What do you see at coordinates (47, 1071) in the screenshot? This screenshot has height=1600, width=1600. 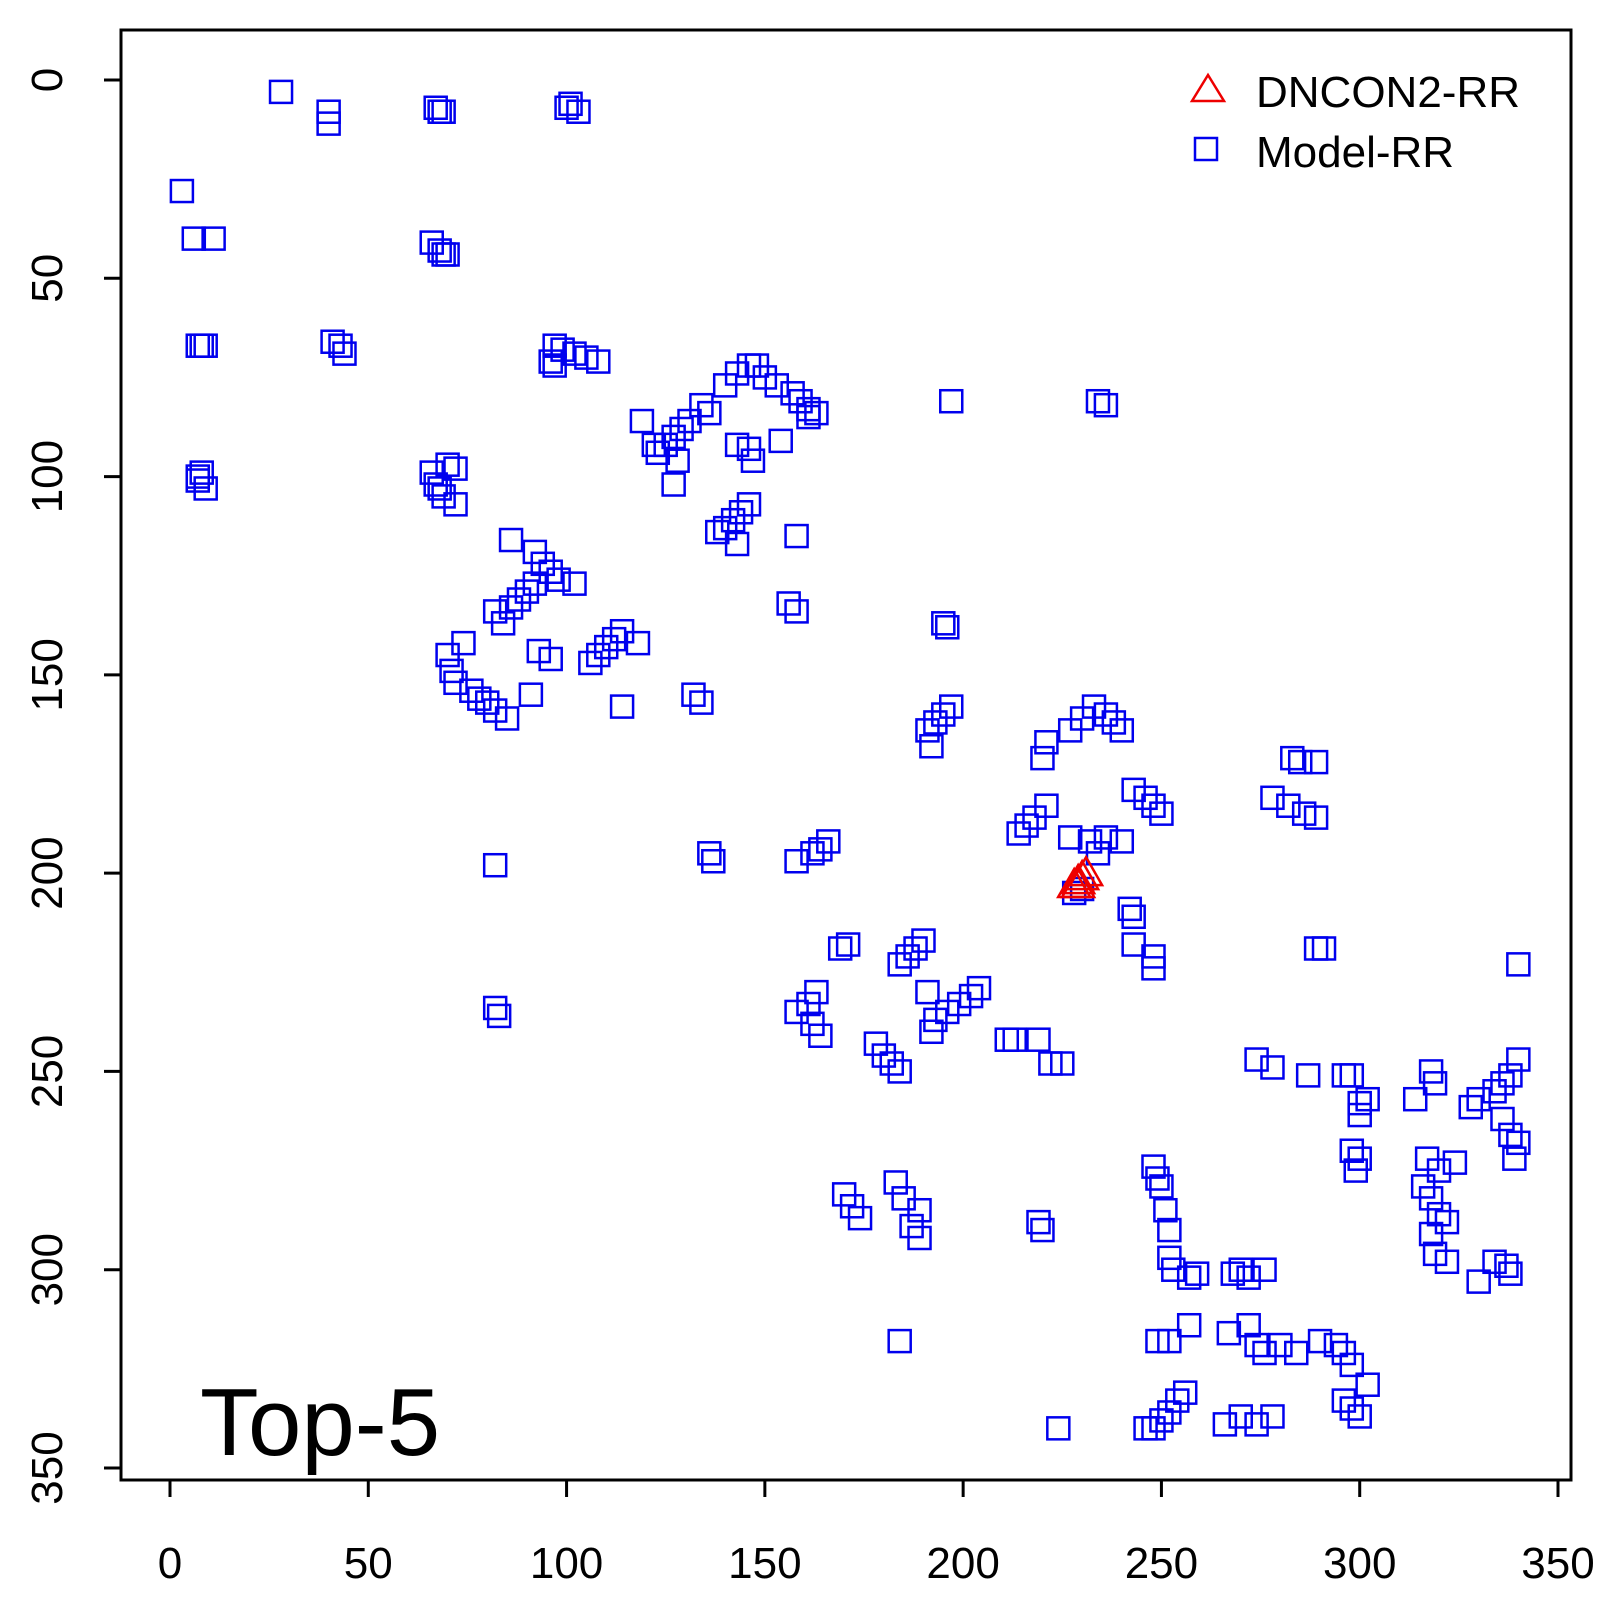 I see `y-tick-label: 250` at bounding box center [47, 1071].